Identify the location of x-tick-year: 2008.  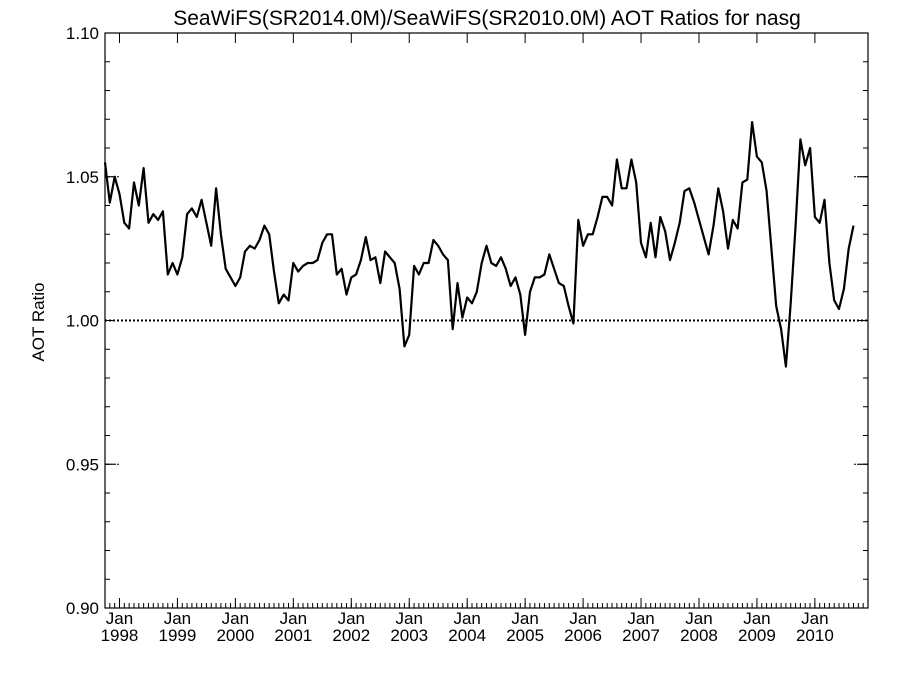
(699, 635).